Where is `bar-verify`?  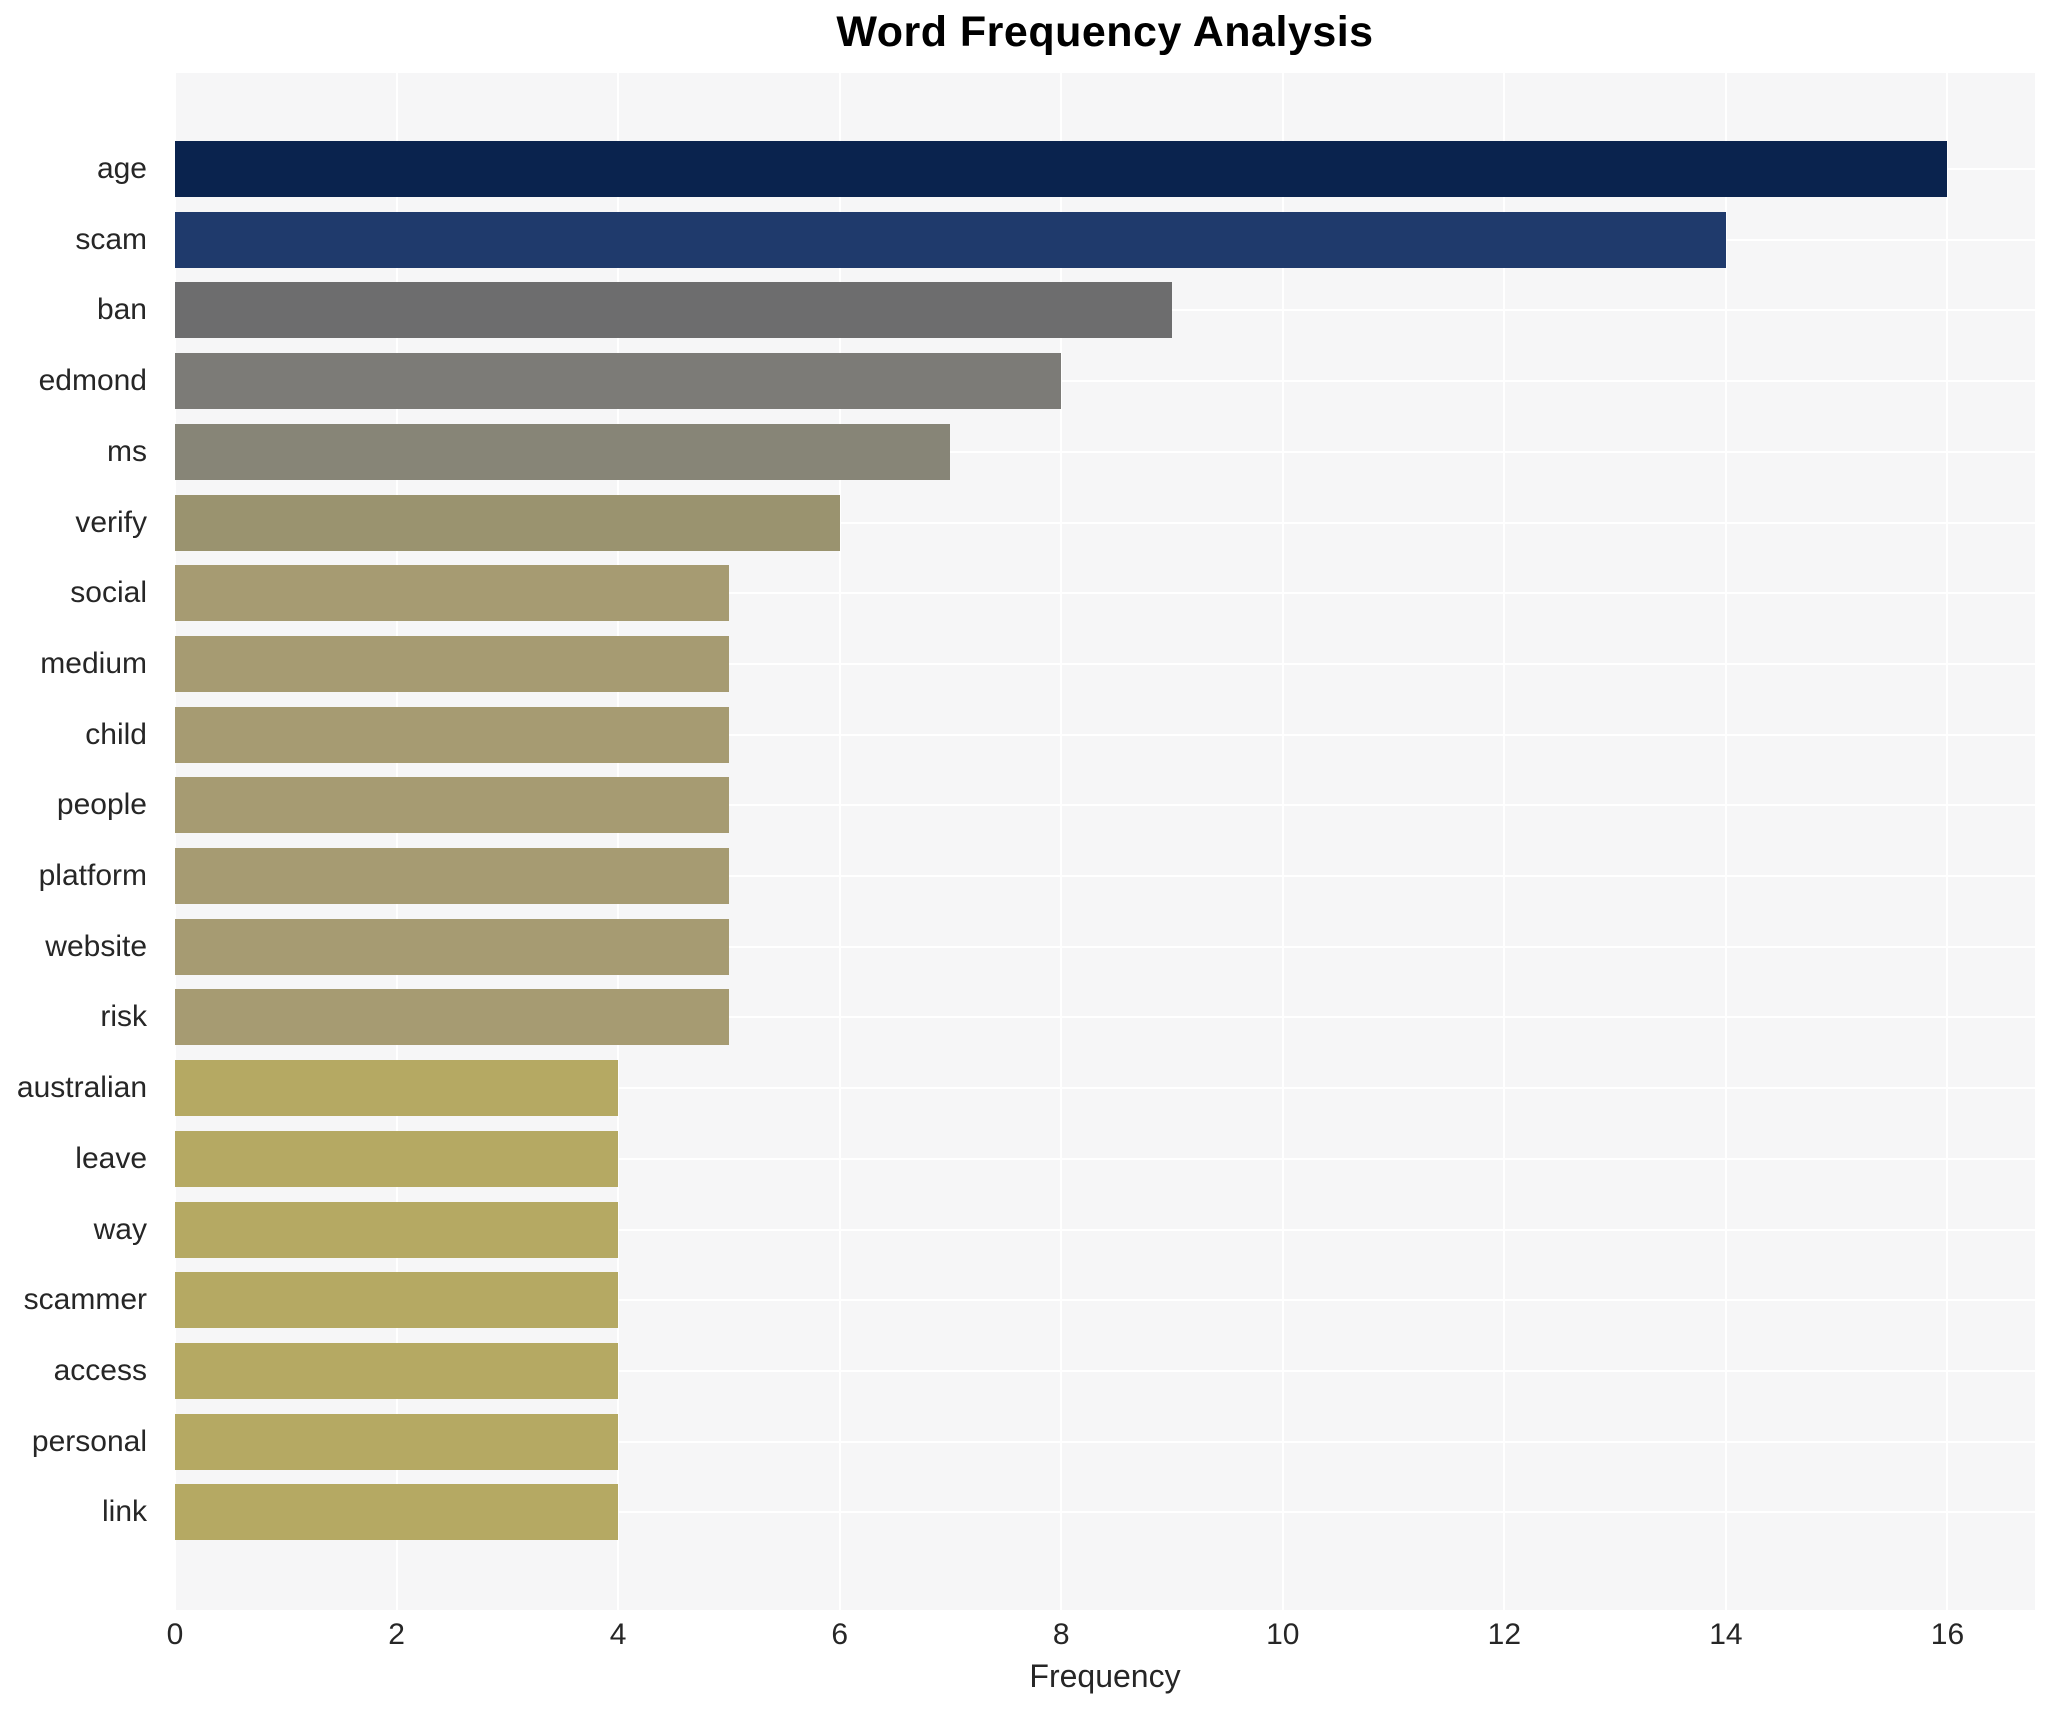
bar-verify is located at coordinates (507, 522).